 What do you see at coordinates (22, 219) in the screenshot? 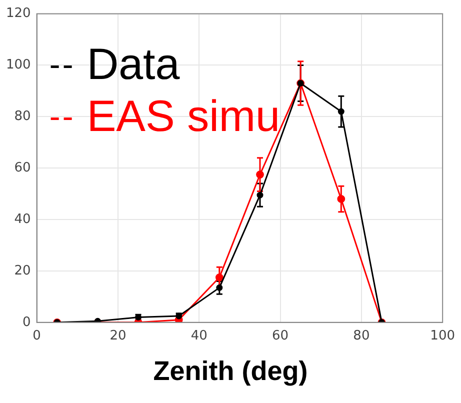
I see `y-tick-label: 40` at bounding box center [22, 219].